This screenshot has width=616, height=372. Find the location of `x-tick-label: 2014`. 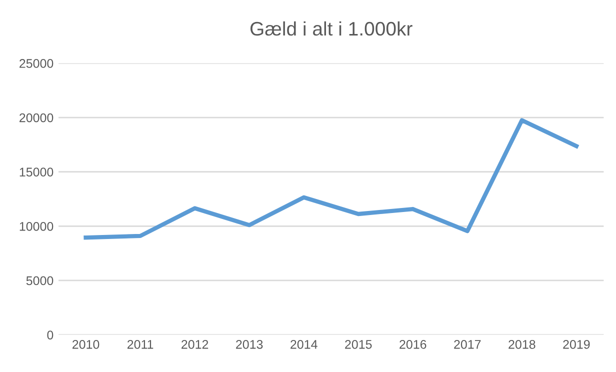

x-tick-label: 2014 is located at coordinates (304, 344).